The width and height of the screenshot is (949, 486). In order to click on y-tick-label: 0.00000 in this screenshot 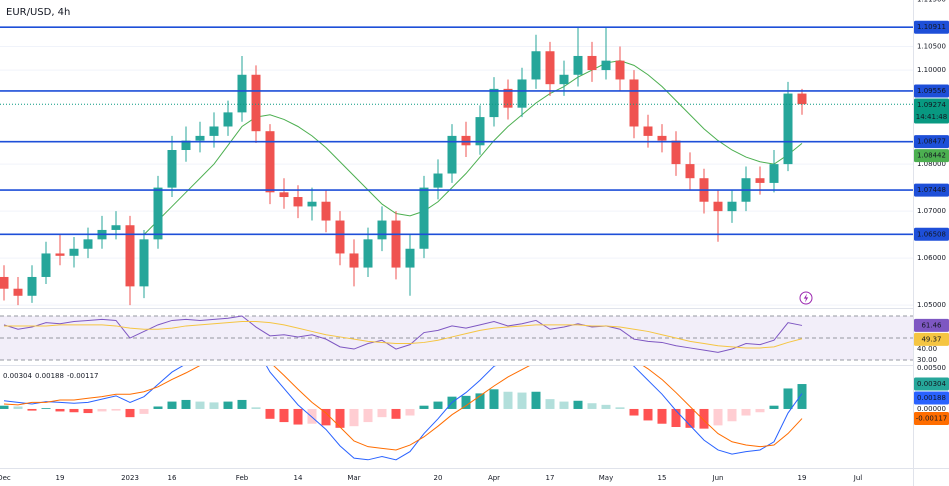, I will do `click(931, 409)`.